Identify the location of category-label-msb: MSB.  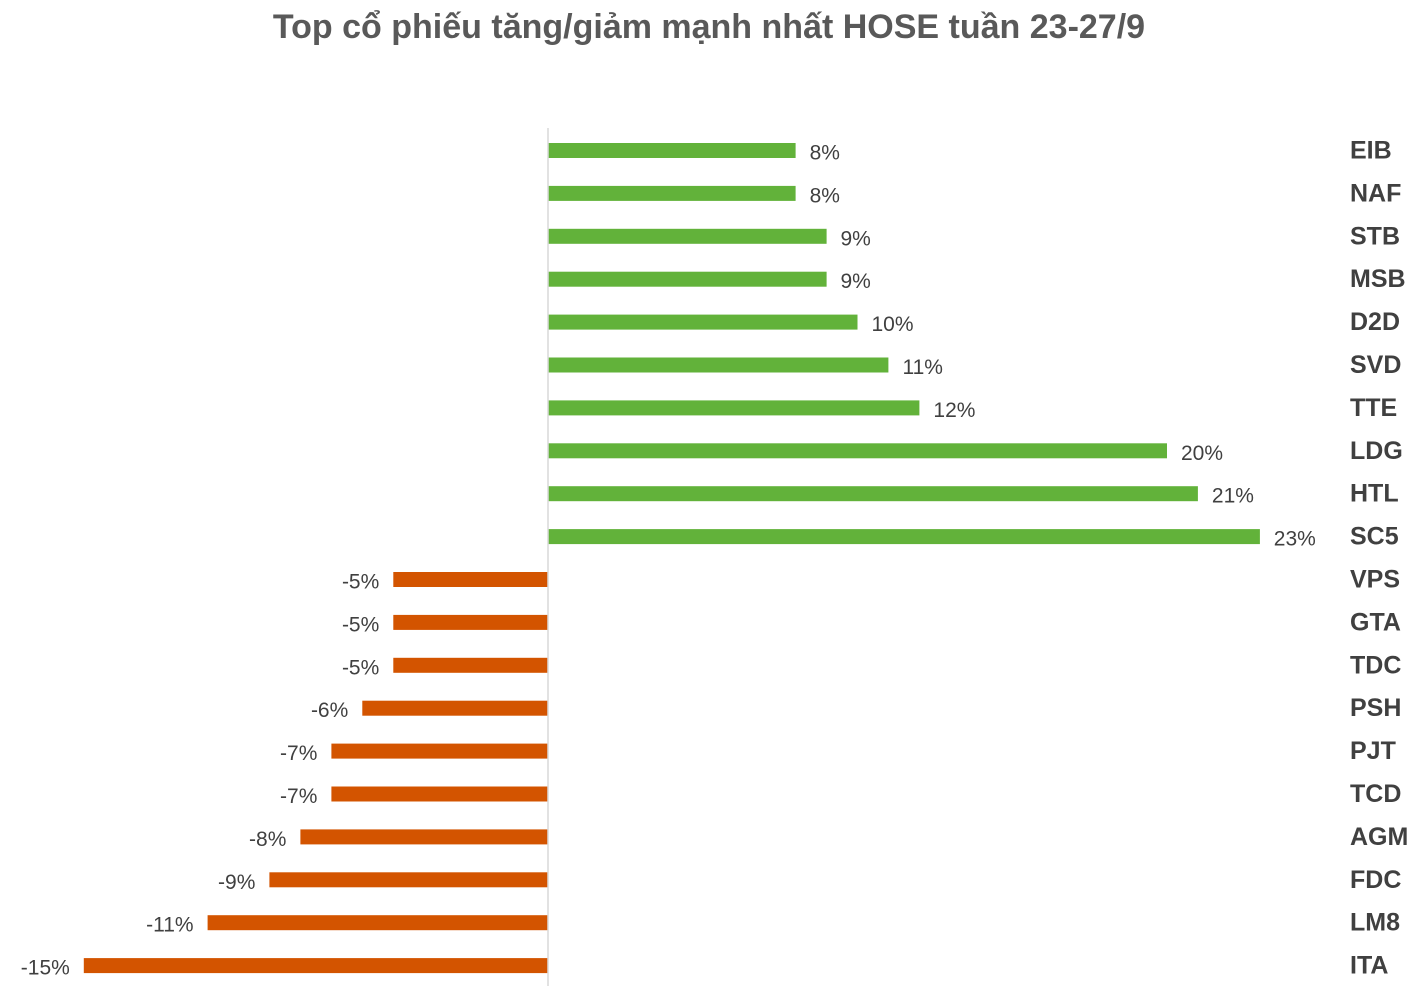
(1378, 279).